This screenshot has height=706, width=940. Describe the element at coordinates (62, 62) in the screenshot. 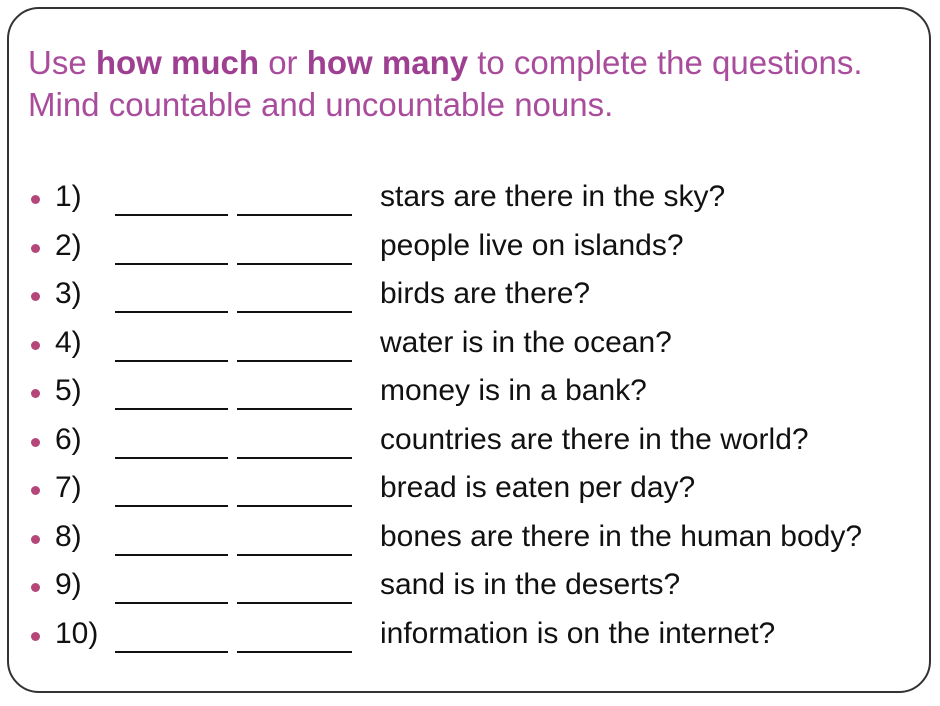

I see `instruction-text: Use` at that location.